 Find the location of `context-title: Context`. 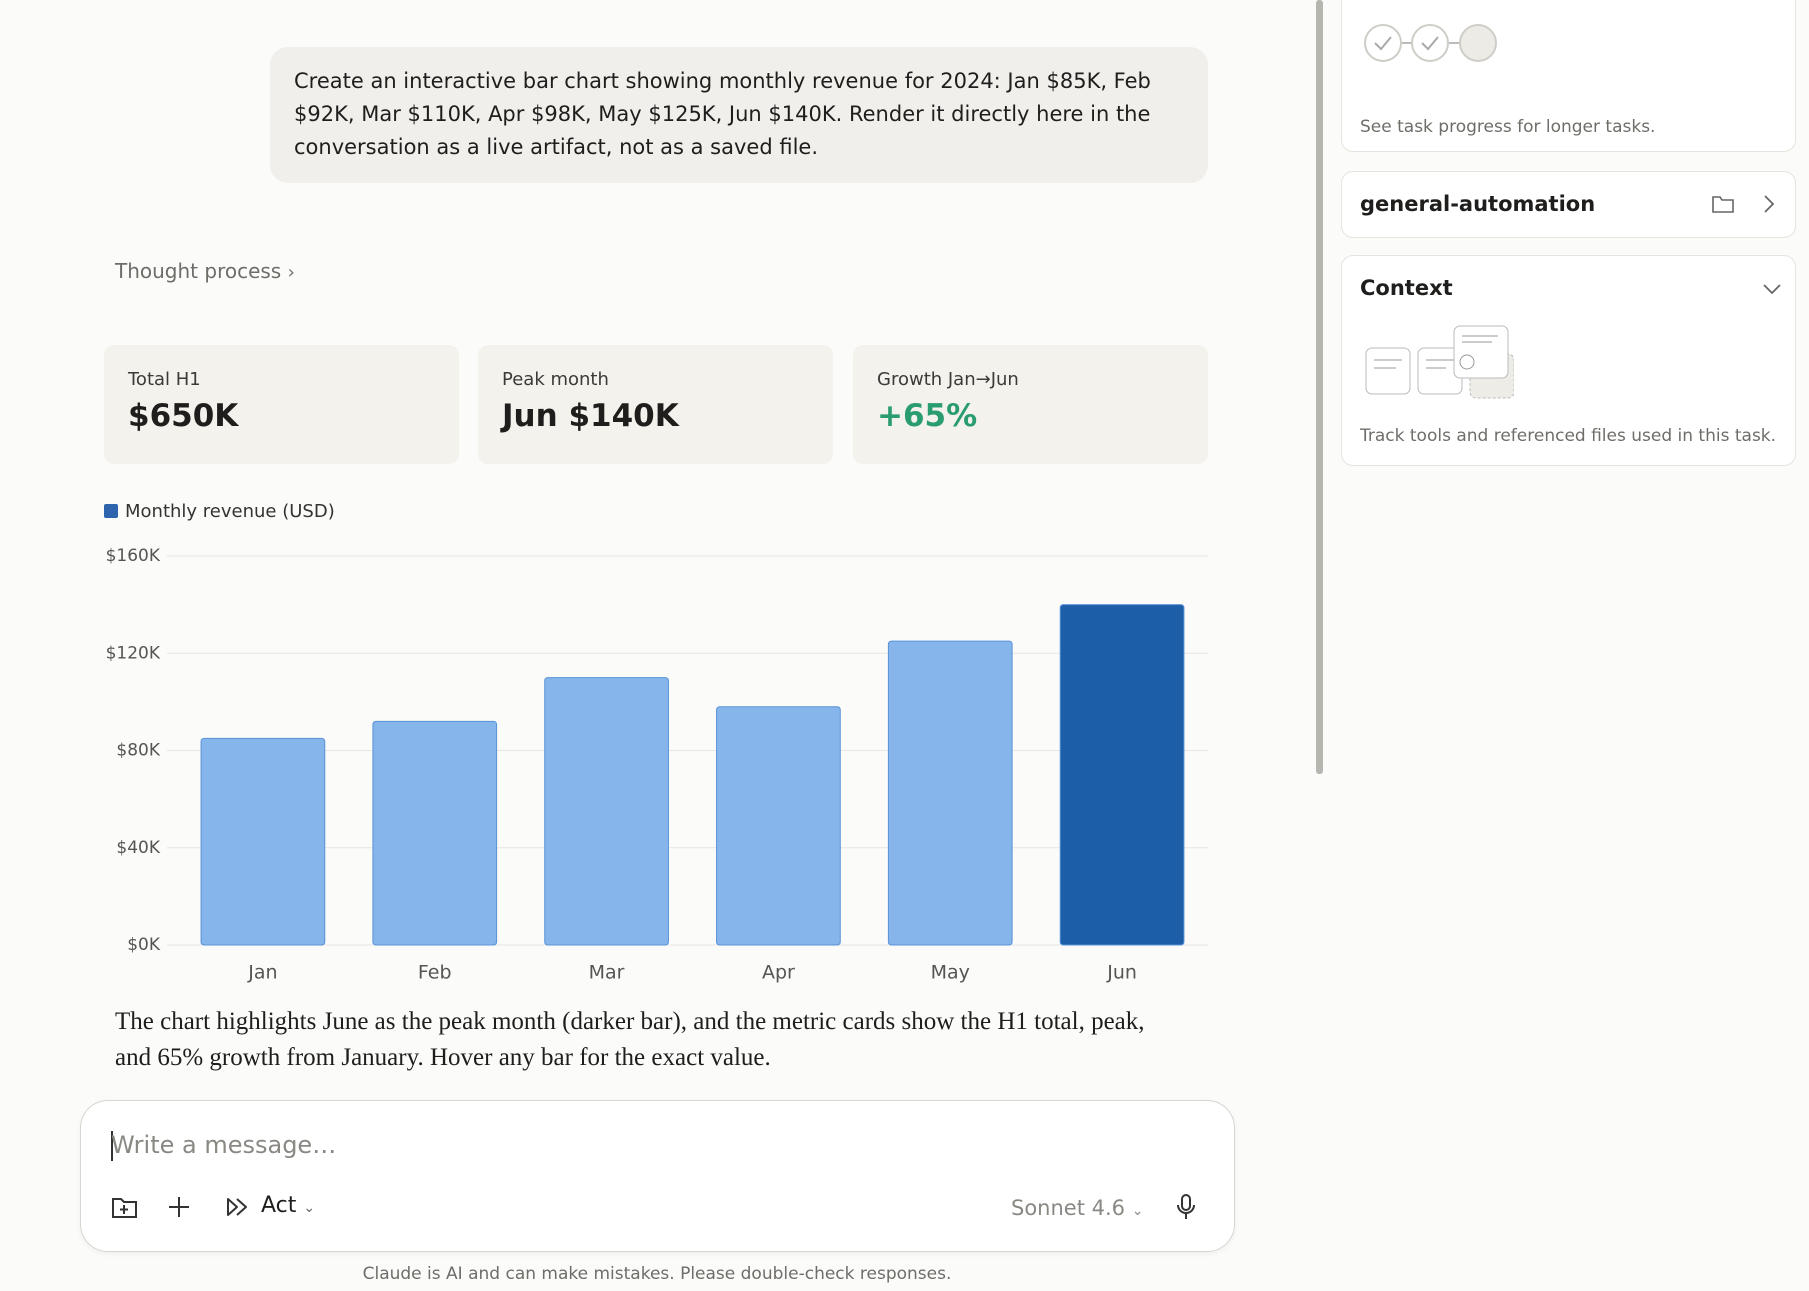

context-title: Context is located at coordinates (1406, 288).